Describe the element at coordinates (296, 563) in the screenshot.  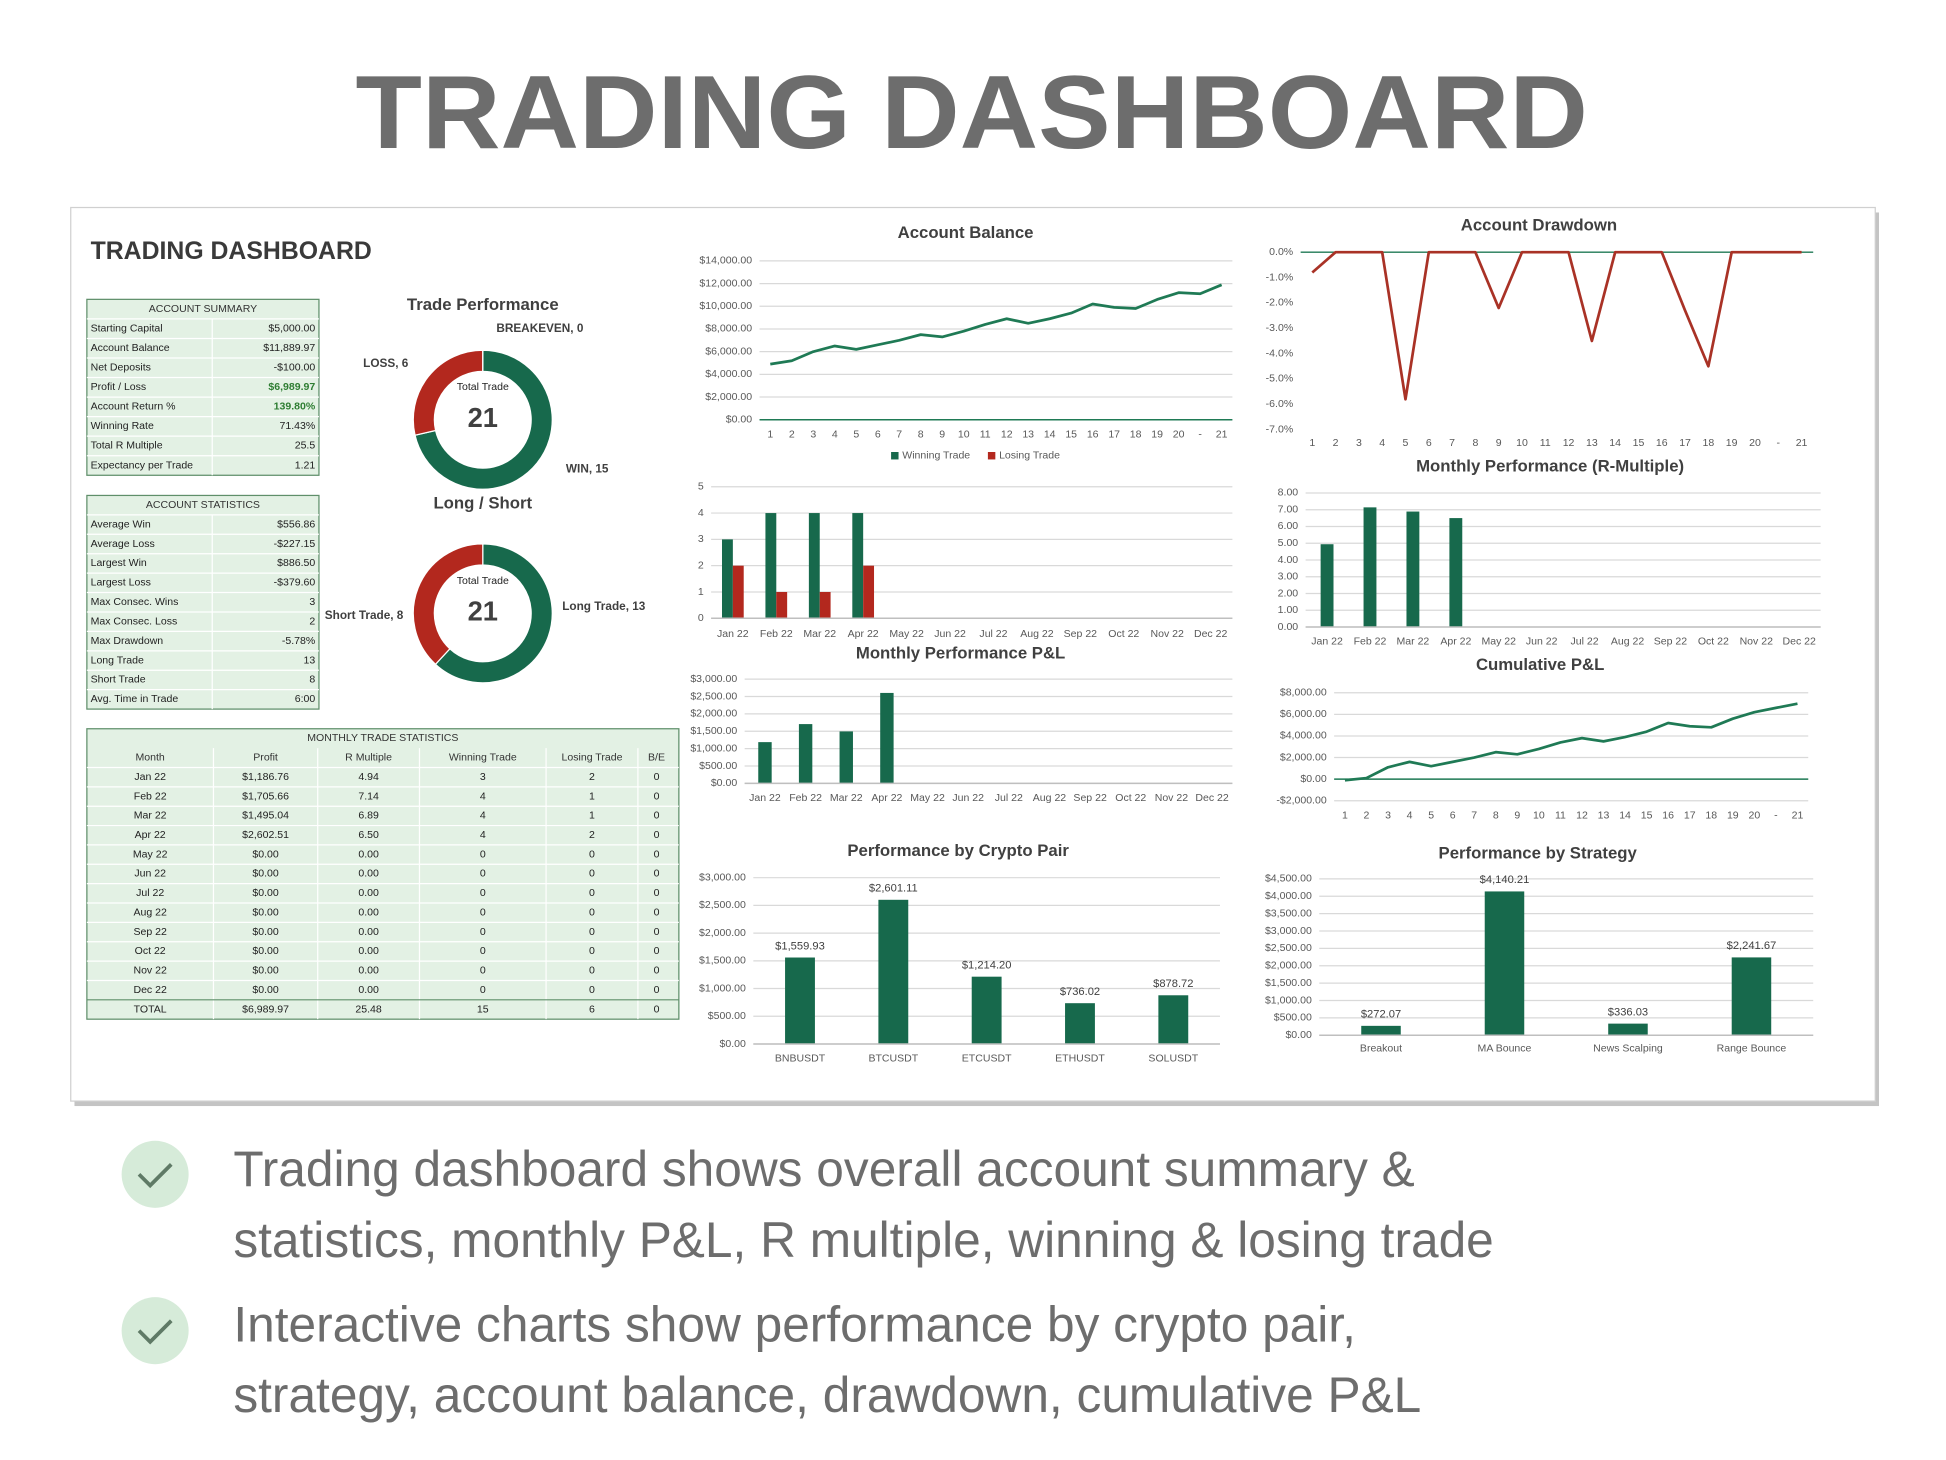
I see `row-value: $886.50` at that location.